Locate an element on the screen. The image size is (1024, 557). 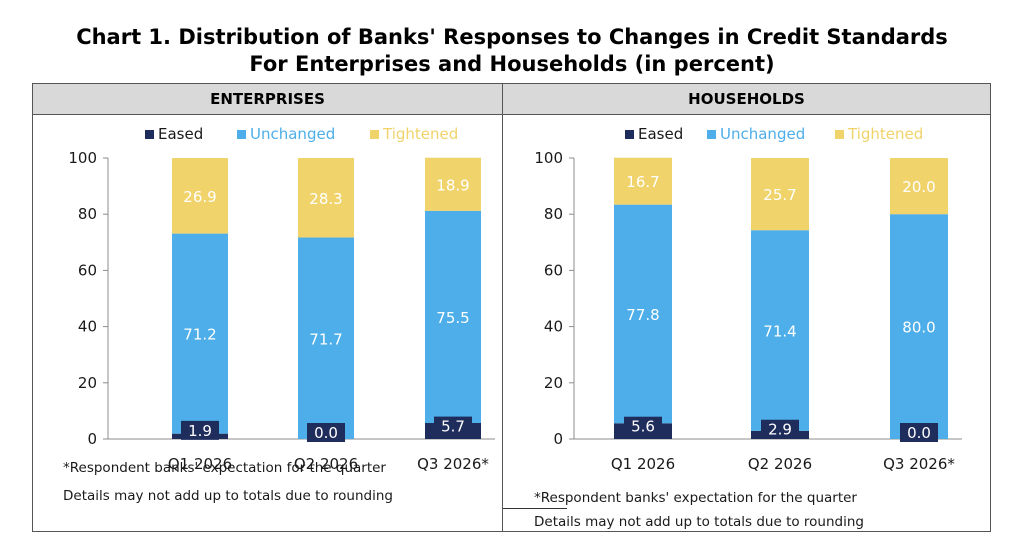
enterprises-data-label-tightened-q1-2026: 26.9 is located at coordinates (199, 197).